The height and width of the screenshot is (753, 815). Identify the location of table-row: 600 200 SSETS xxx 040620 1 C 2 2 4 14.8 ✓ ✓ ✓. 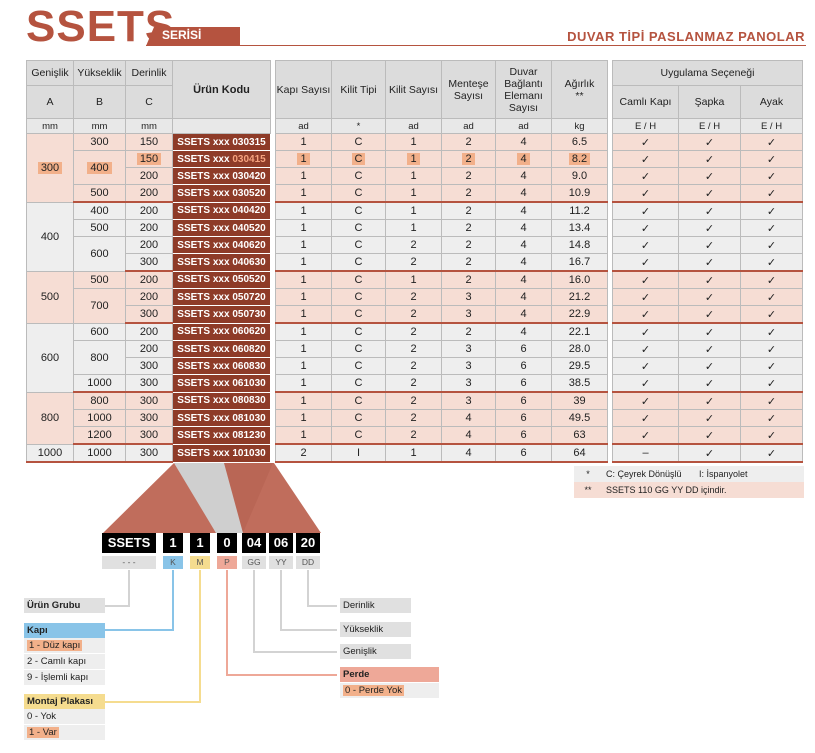
(415, 254).